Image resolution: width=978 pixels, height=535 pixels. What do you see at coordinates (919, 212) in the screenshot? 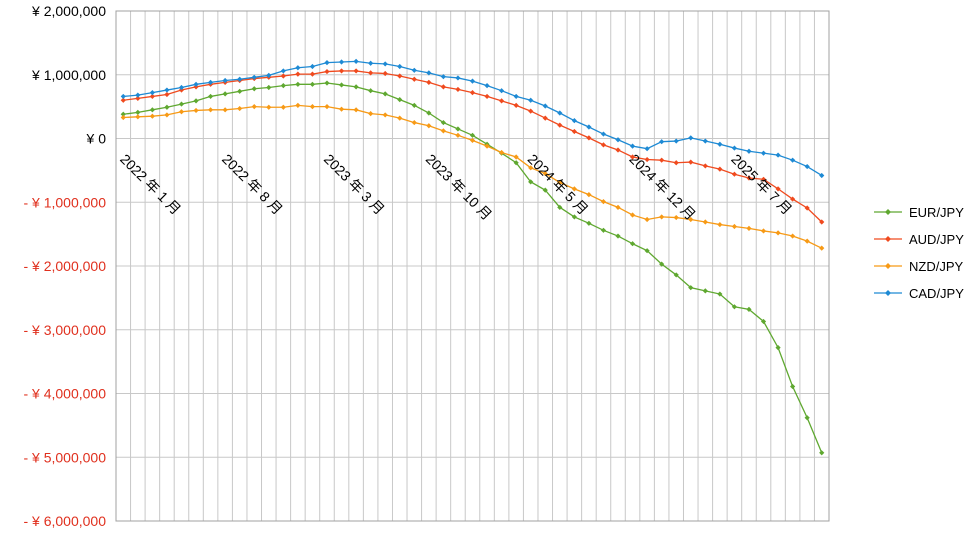
I see `legend-item: EUR/JPY` at bounding box center [919, 212].